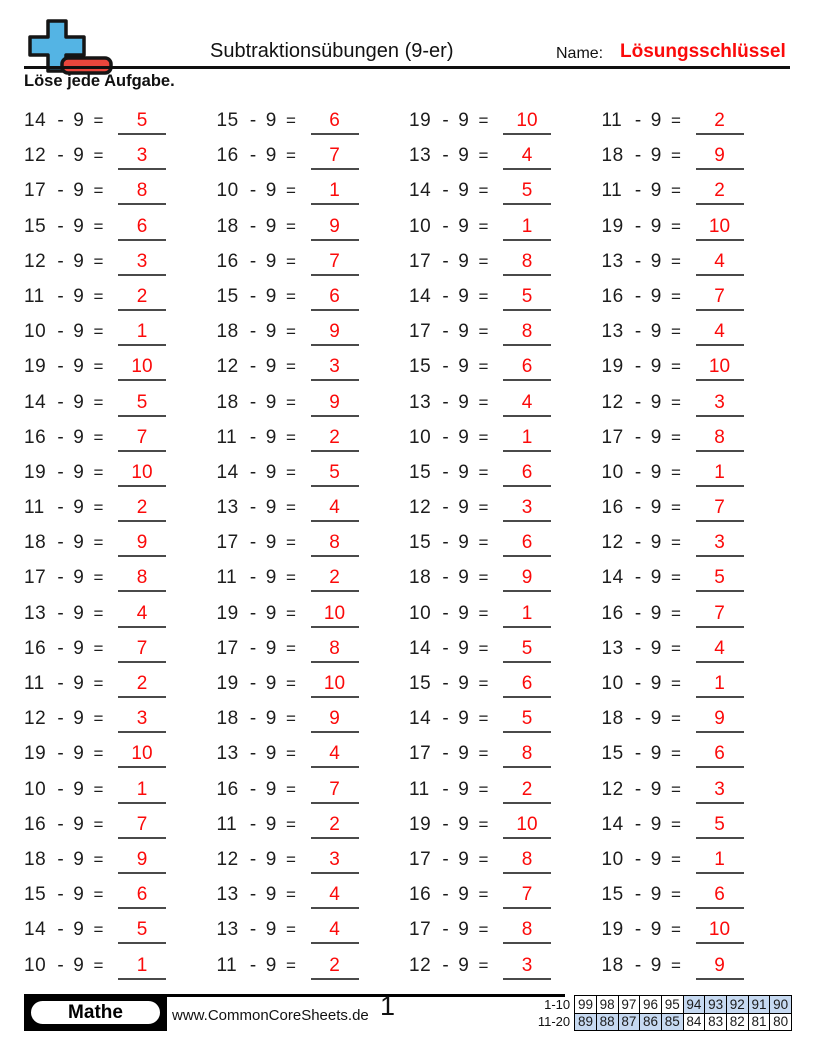 This screenshot has height=1056, width=816. I want to click on minuend: 18, so click(227, 402).